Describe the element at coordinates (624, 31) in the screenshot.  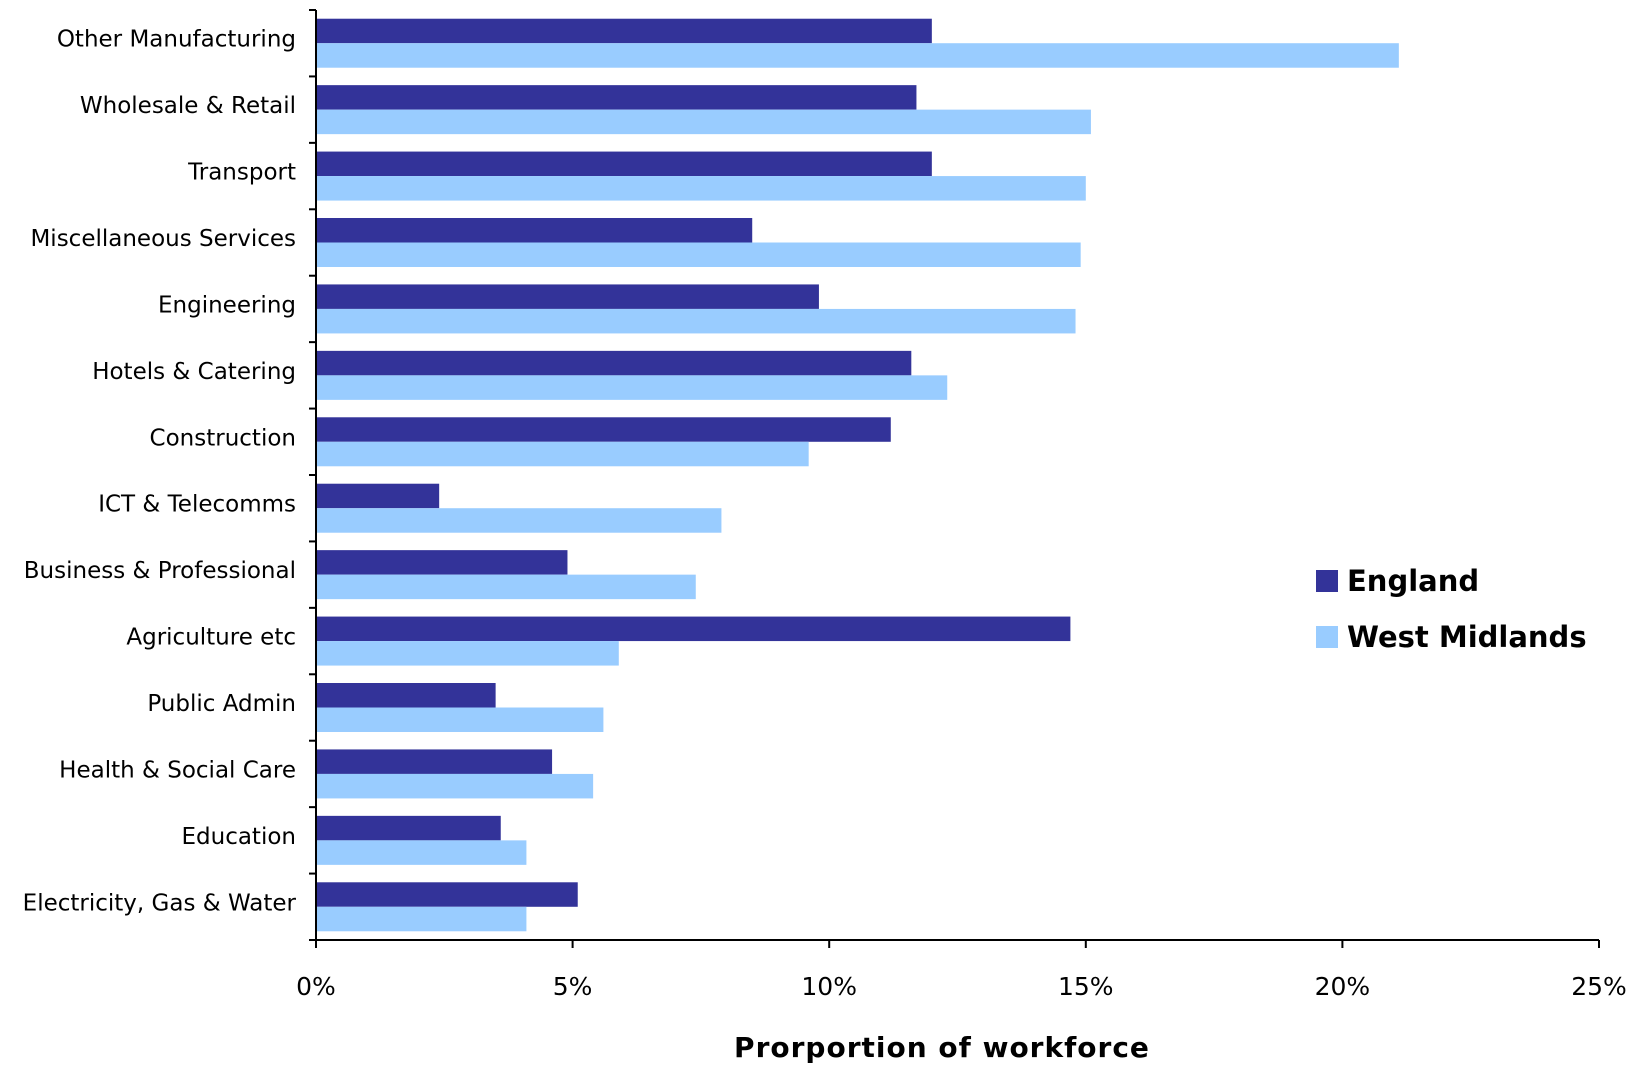
I see `bar-england-other-manufacturing` at that location.